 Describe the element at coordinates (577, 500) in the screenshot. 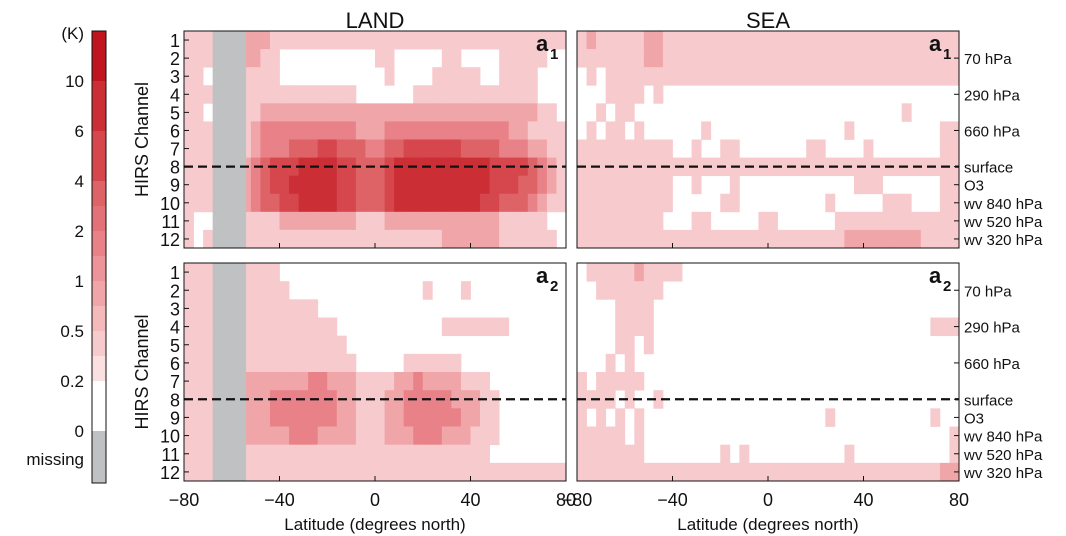

I see `x-tick-label: −80` at that location.